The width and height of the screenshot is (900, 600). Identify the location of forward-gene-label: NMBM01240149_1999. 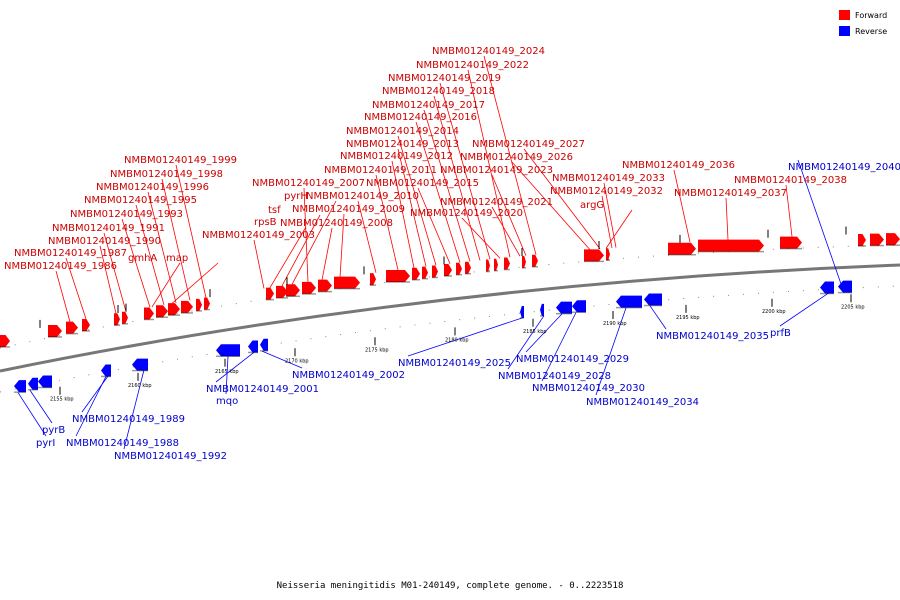
(180, 160).